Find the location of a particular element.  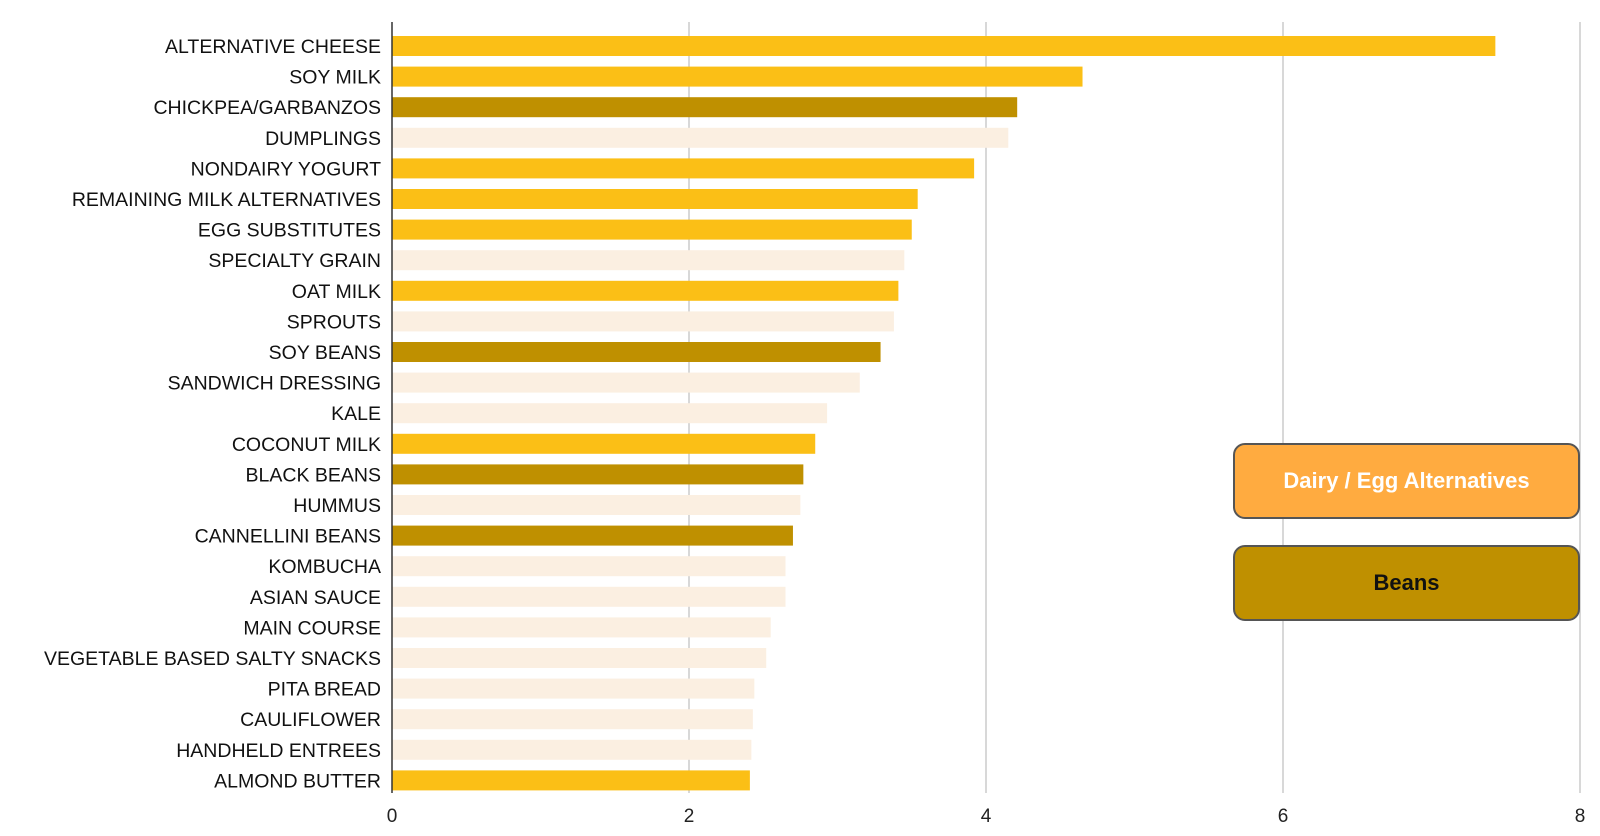

bar-soy-beans is located at coordinates (636, 352).